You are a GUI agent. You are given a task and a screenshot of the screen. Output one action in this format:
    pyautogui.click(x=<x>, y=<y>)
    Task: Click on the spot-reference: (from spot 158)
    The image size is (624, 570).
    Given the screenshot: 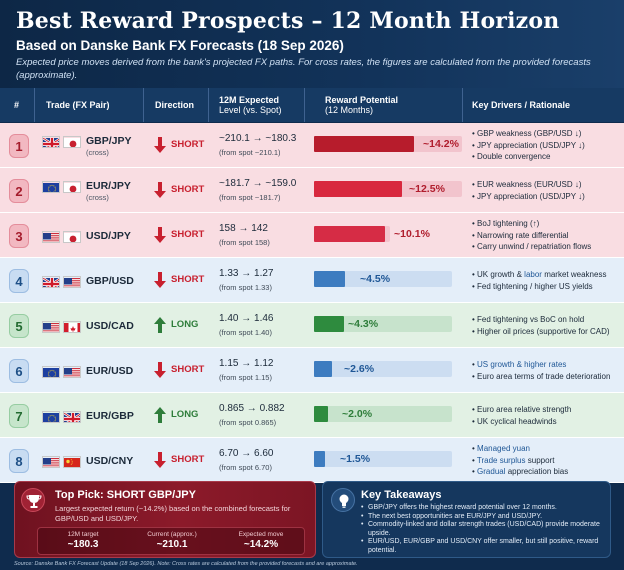 What is the action you would take?
    pyautogui.click(x=244, y=242)
    